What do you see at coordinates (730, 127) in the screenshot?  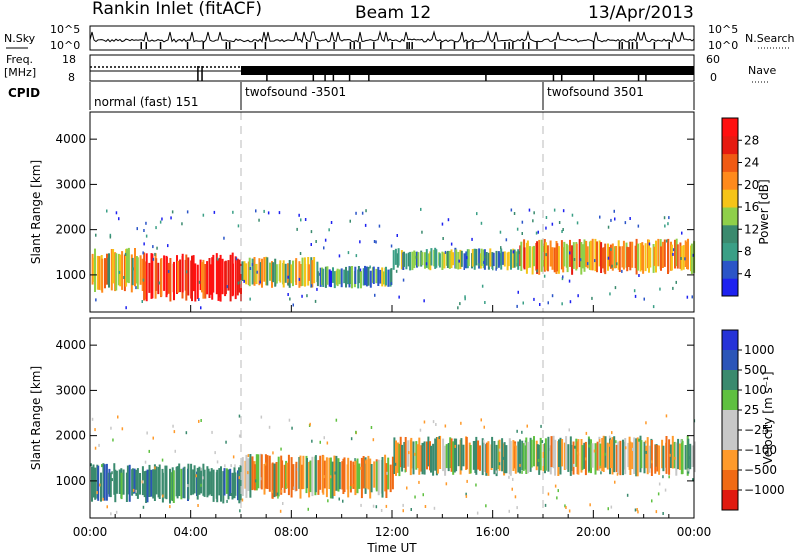 I see `power-colorbar-swatch` at bounding box center [730, 127].